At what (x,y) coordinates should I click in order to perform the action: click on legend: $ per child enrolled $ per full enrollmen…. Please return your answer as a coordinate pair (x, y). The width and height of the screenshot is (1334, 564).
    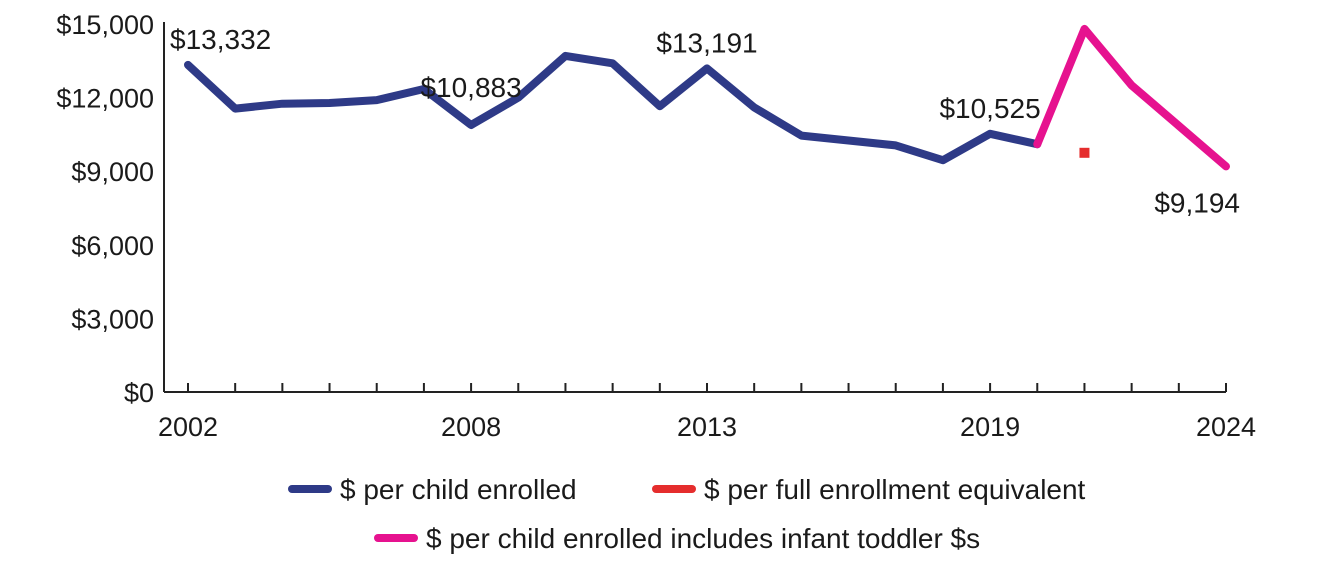
    Looking at the image, I should click on (689, 514).